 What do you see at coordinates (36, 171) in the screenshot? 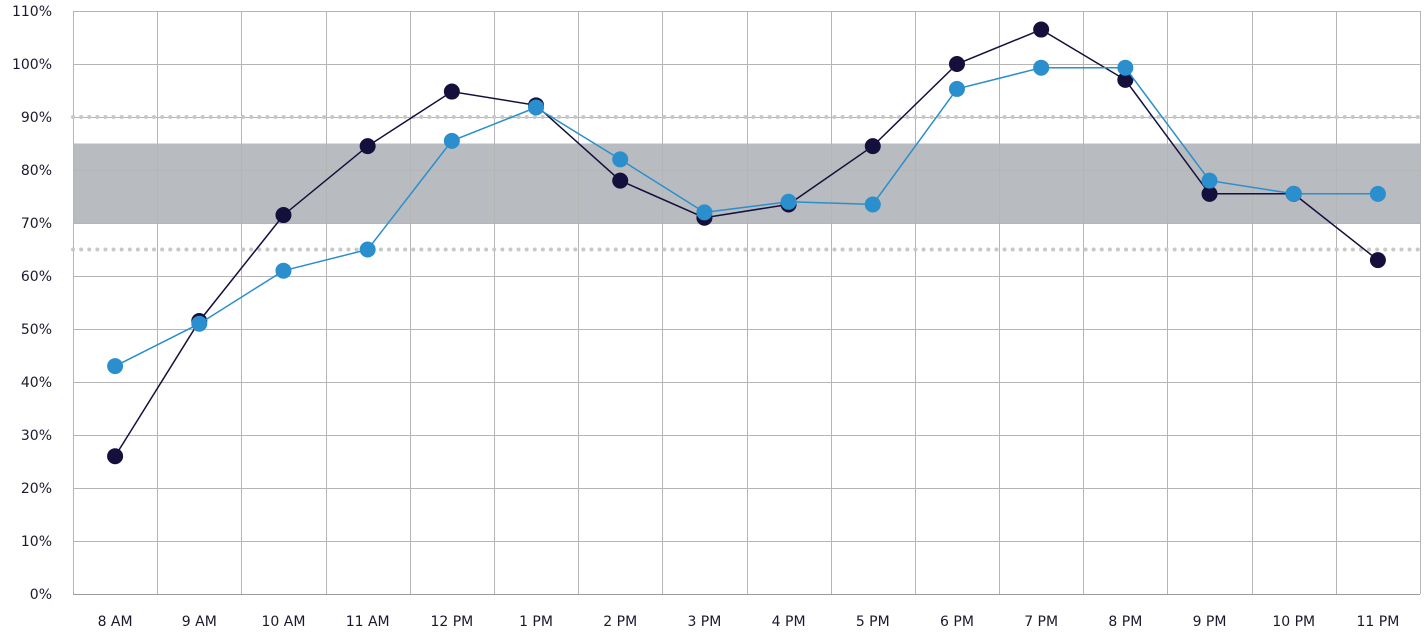
I see `y-tick-label: 80%` at bounding box center [36, 171].